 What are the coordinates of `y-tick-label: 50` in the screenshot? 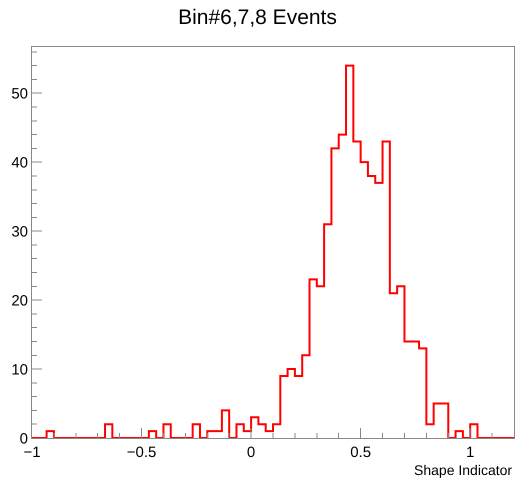 It's located at (19, 93).